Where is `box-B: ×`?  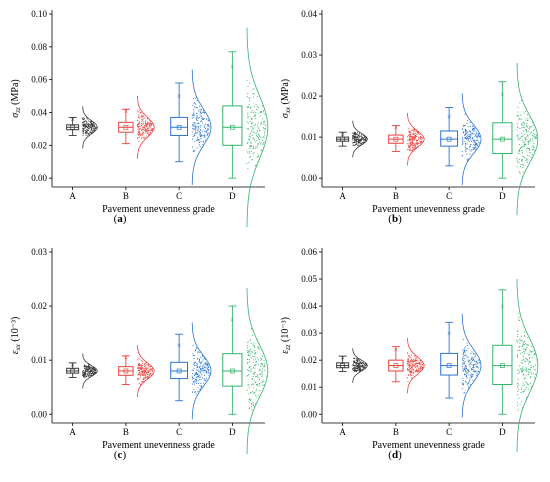
box-B: × is located at coordinates (406, 365).